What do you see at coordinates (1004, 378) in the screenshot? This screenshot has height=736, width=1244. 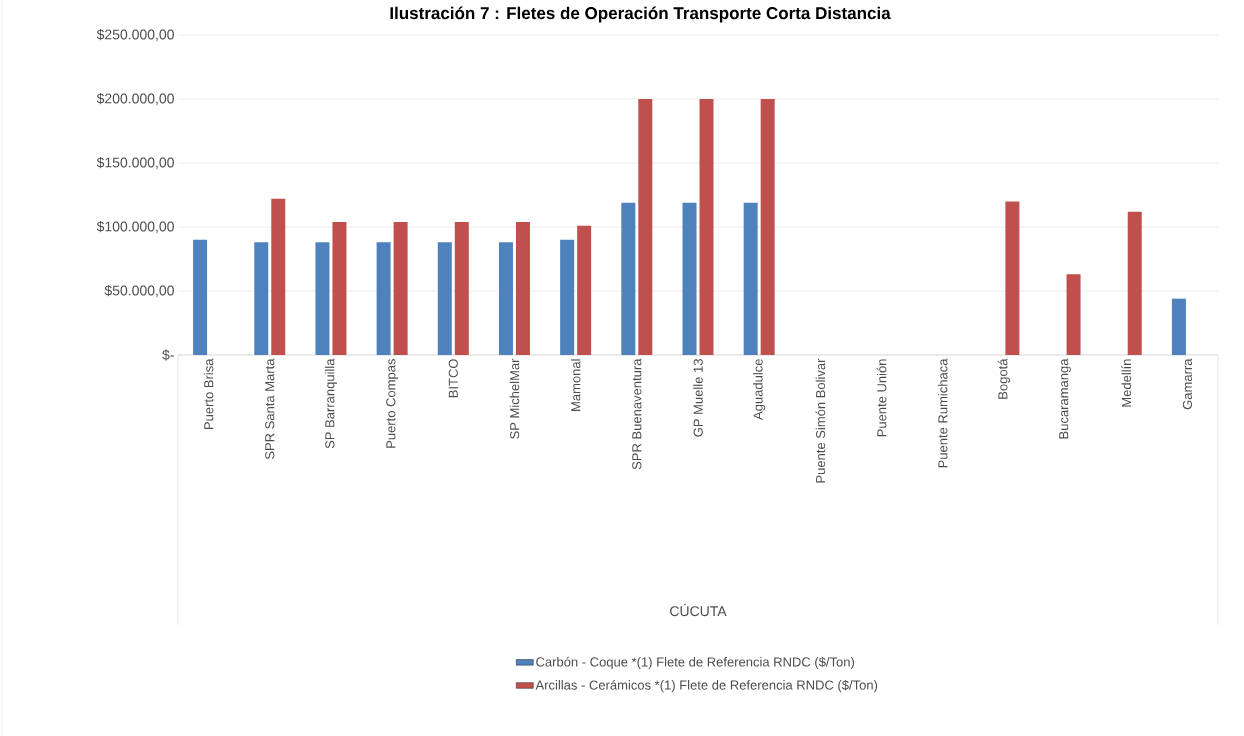 I see `x-tick-label: Bogotá` at bounding box center [1004, 378].